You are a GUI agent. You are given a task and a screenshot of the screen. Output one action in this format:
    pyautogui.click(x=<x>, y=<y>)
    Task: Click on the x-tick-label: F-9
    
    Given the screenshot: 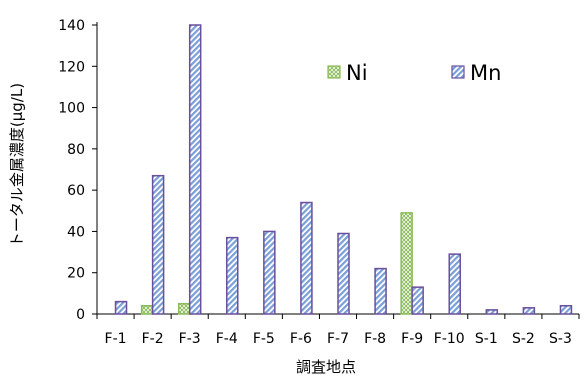 What is the action you would take?
    pyautogui.click(x=412, y=339)
    